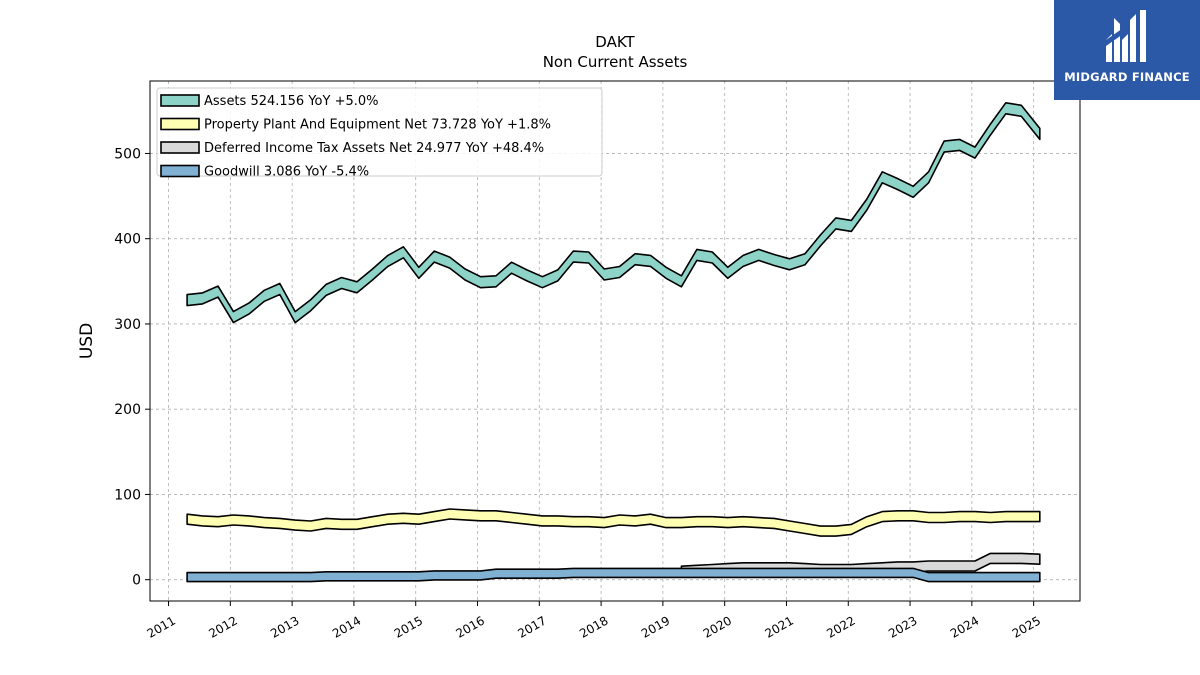  What do you see at coordinates (291, 101) in the screenshot?
I see `legend-entry: Assets 524.156 YoY +5.0%` at bounding box center [291, 101].